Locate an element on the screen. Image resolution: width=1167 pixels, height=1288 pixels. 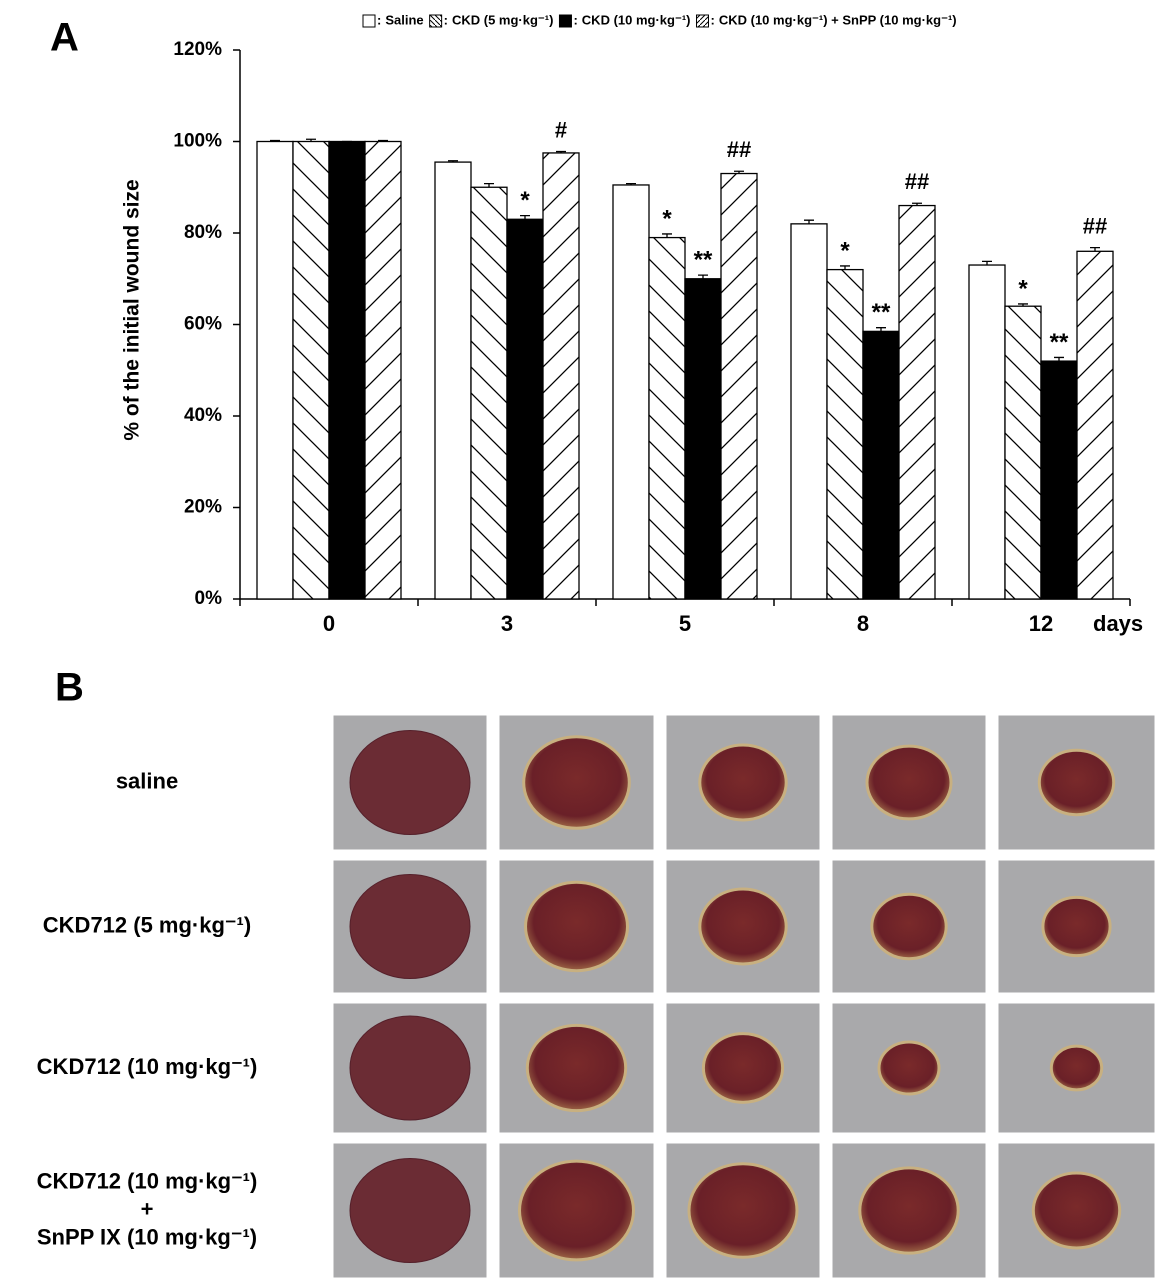
panel-label: B is located at coordinates (69, 688).